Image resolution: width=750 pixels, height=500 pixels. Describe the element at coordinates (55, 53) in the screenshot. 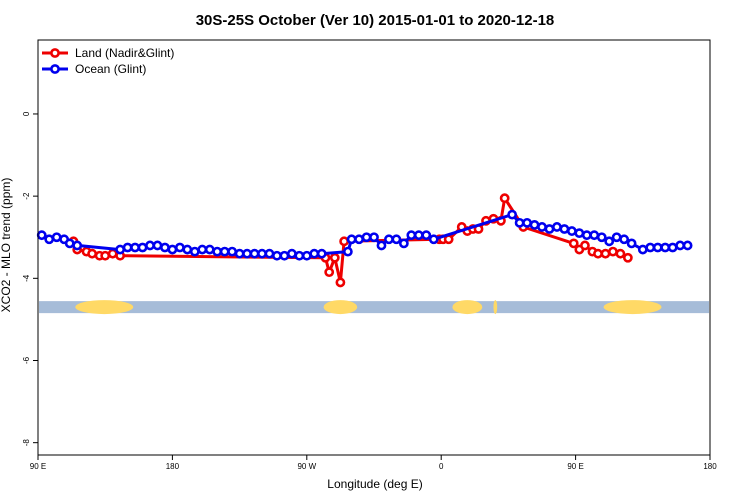

I see `legend-swatch-point` at that location.